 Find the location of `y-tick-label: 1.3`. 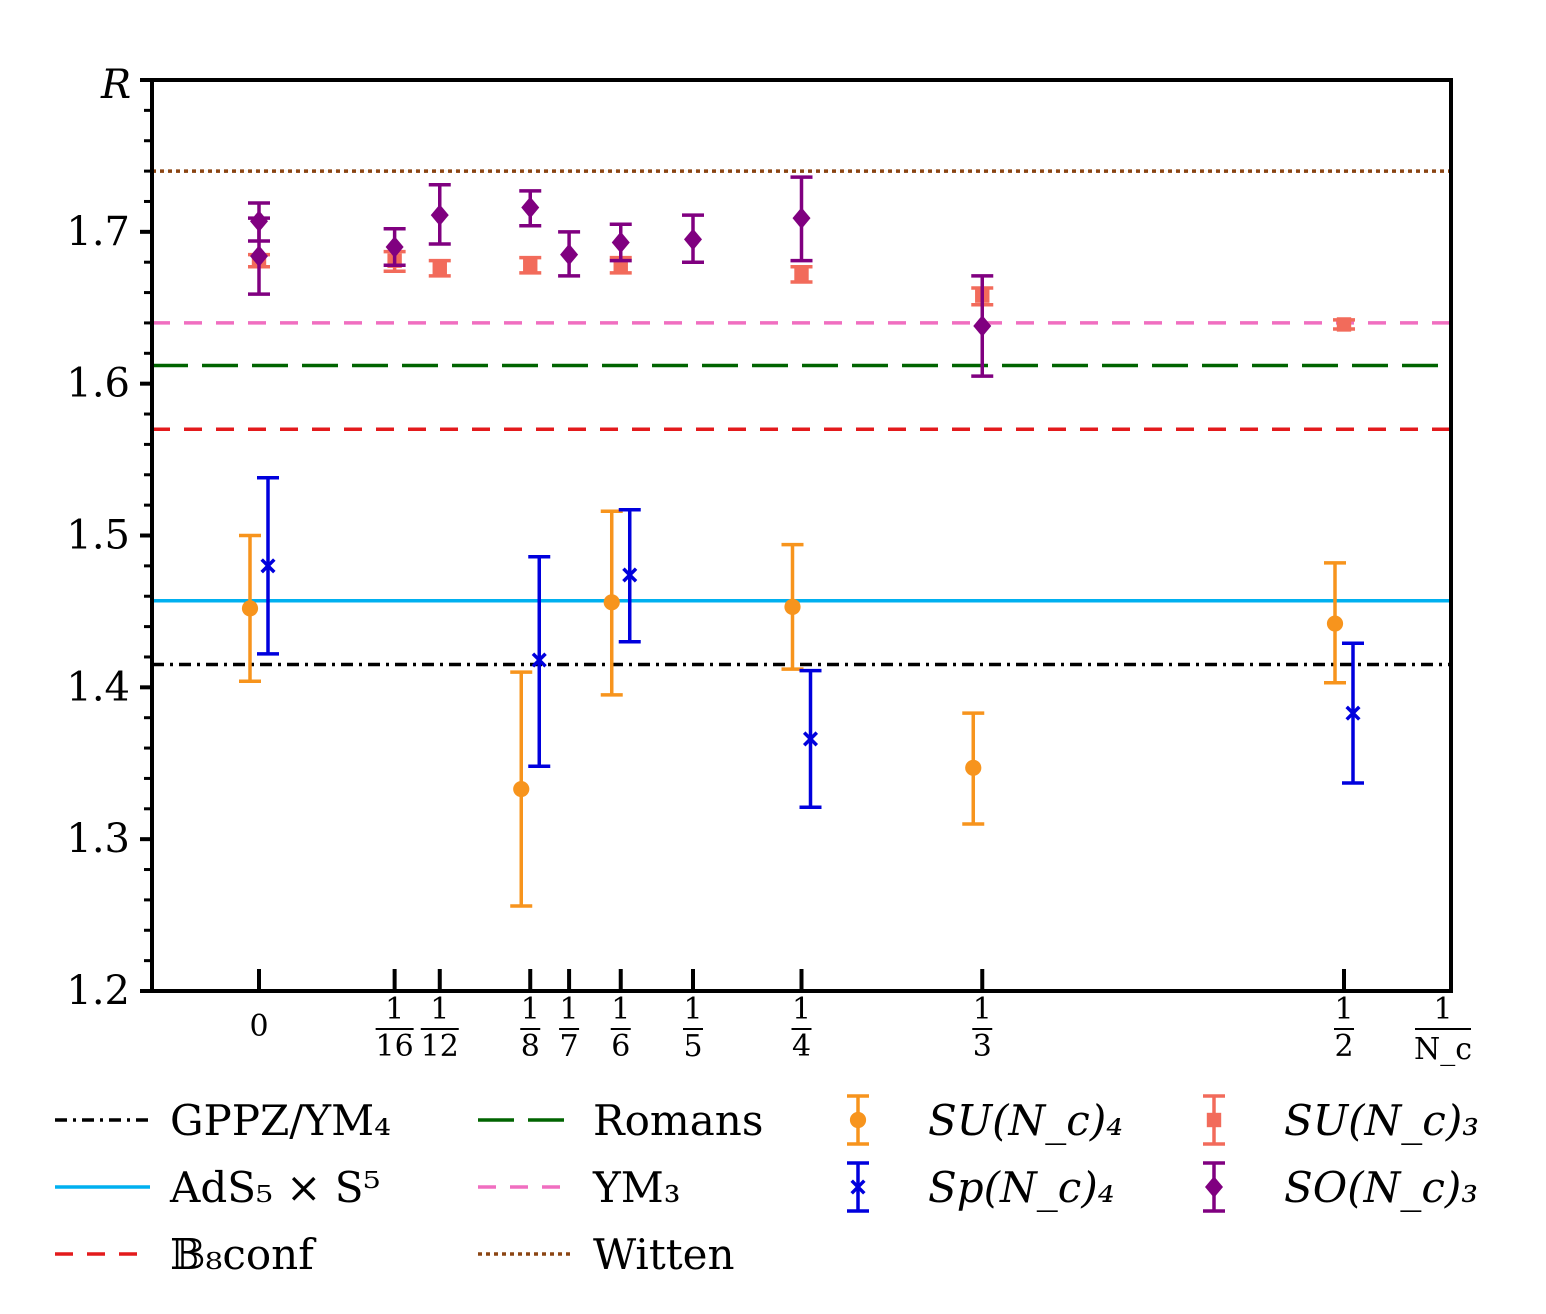

y-tick-label: 1.3 is located at coordinates (98, 839).